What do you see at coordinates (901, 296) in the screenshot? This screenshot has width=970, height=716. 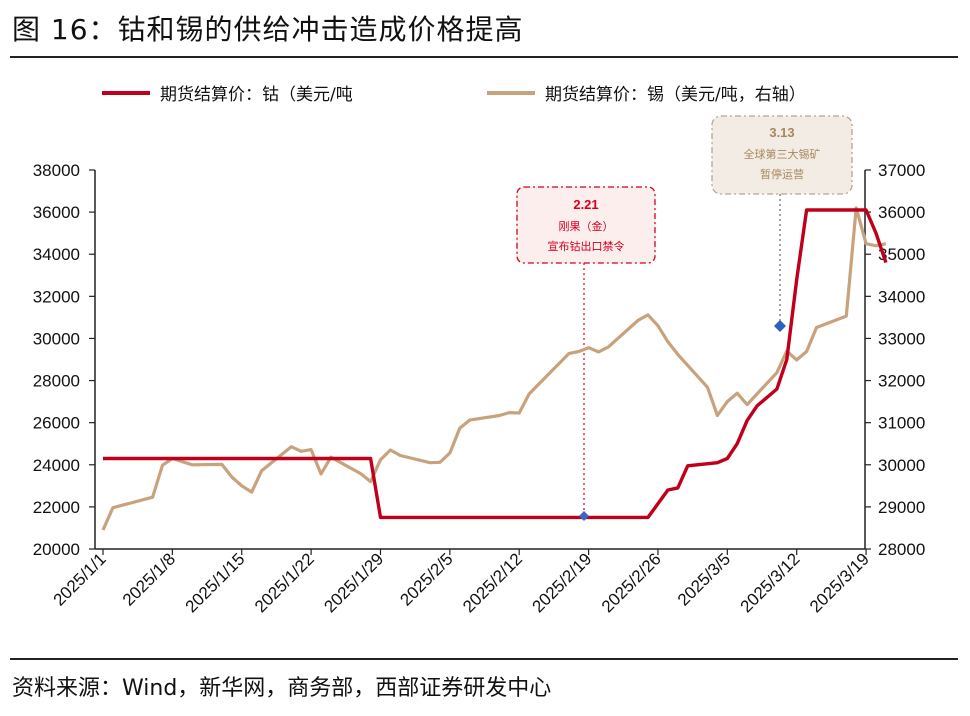 I see `right-tick-label: 34000` at bounding box center [901, 296].